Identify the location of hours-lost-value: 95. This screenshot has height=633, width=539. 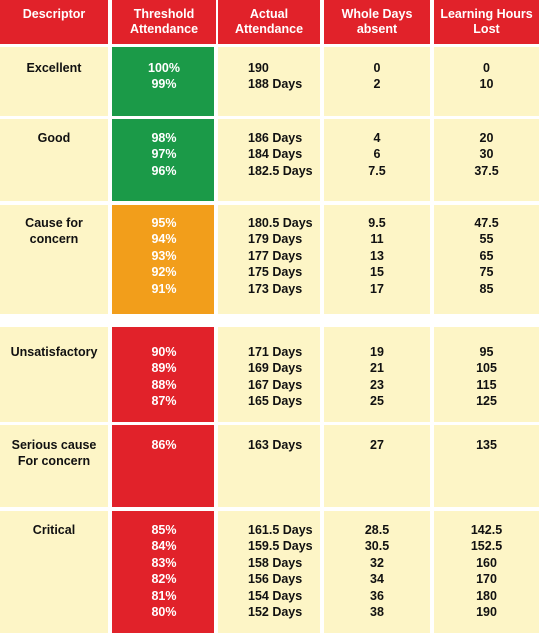
(486, 352).